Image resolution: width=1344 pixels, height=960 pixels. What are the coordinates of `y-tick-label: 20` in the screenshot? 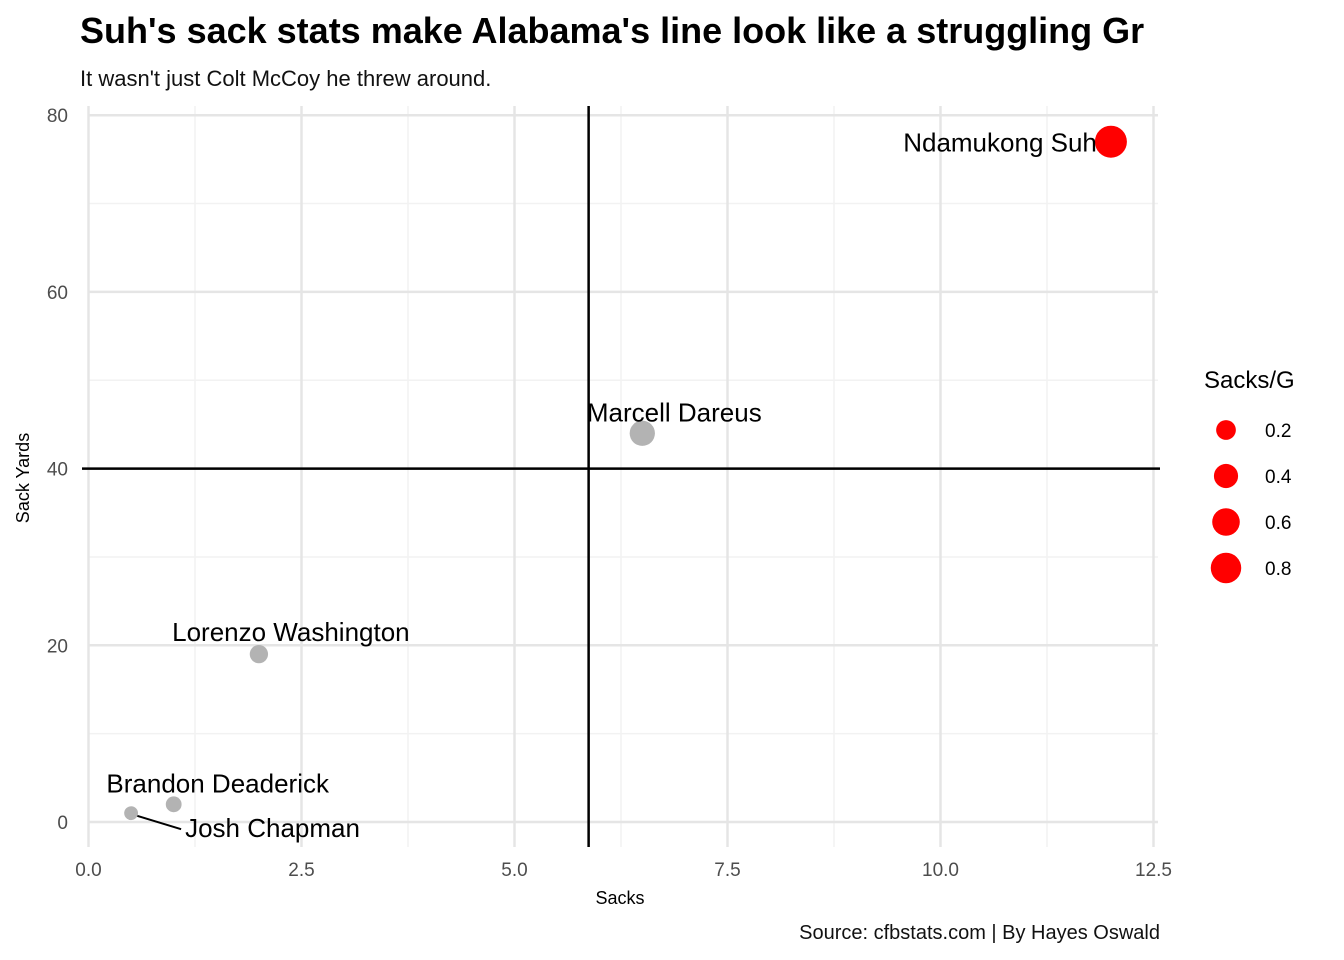 It's located at (57, 646).